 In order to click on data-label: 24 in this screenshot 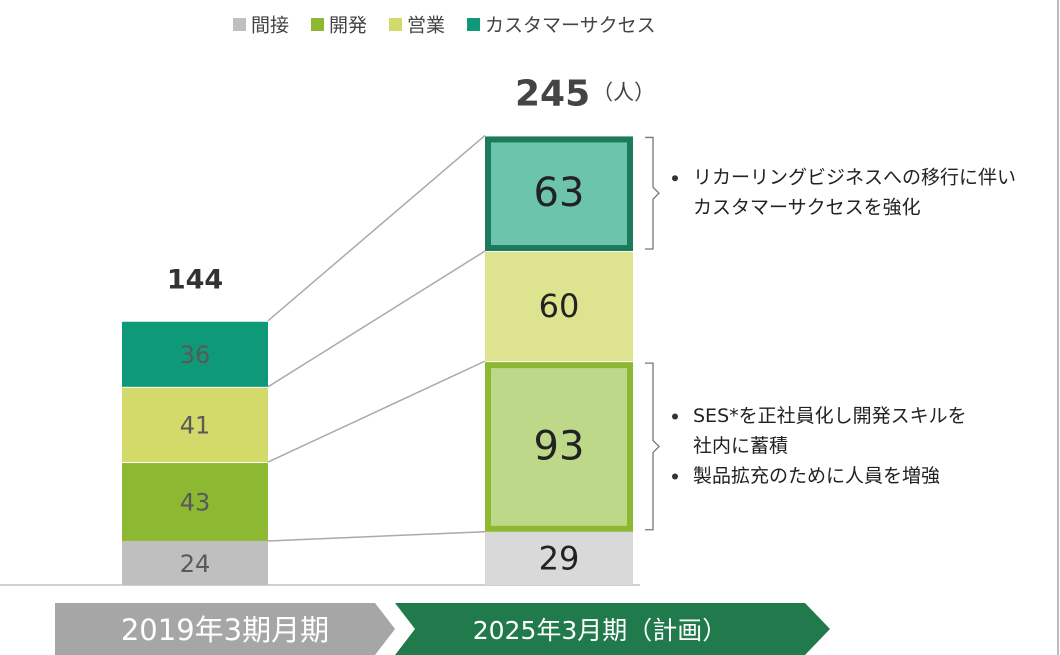, I will do `click(195, 564)`.